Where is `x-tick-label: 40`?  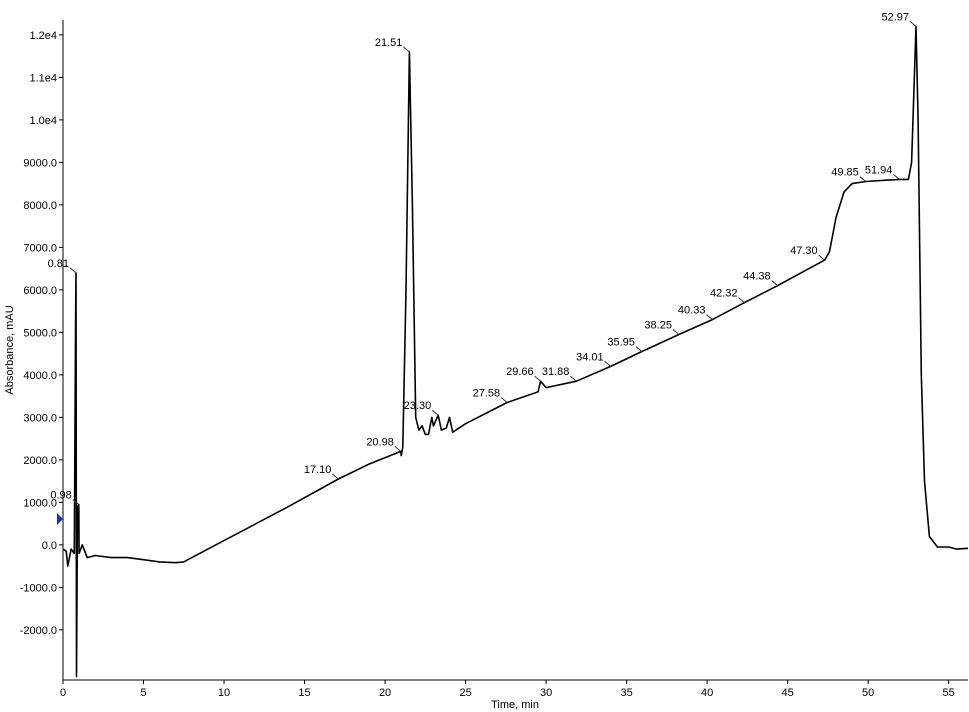
x-tick-label: 40 is located at coordinates (707, 693).